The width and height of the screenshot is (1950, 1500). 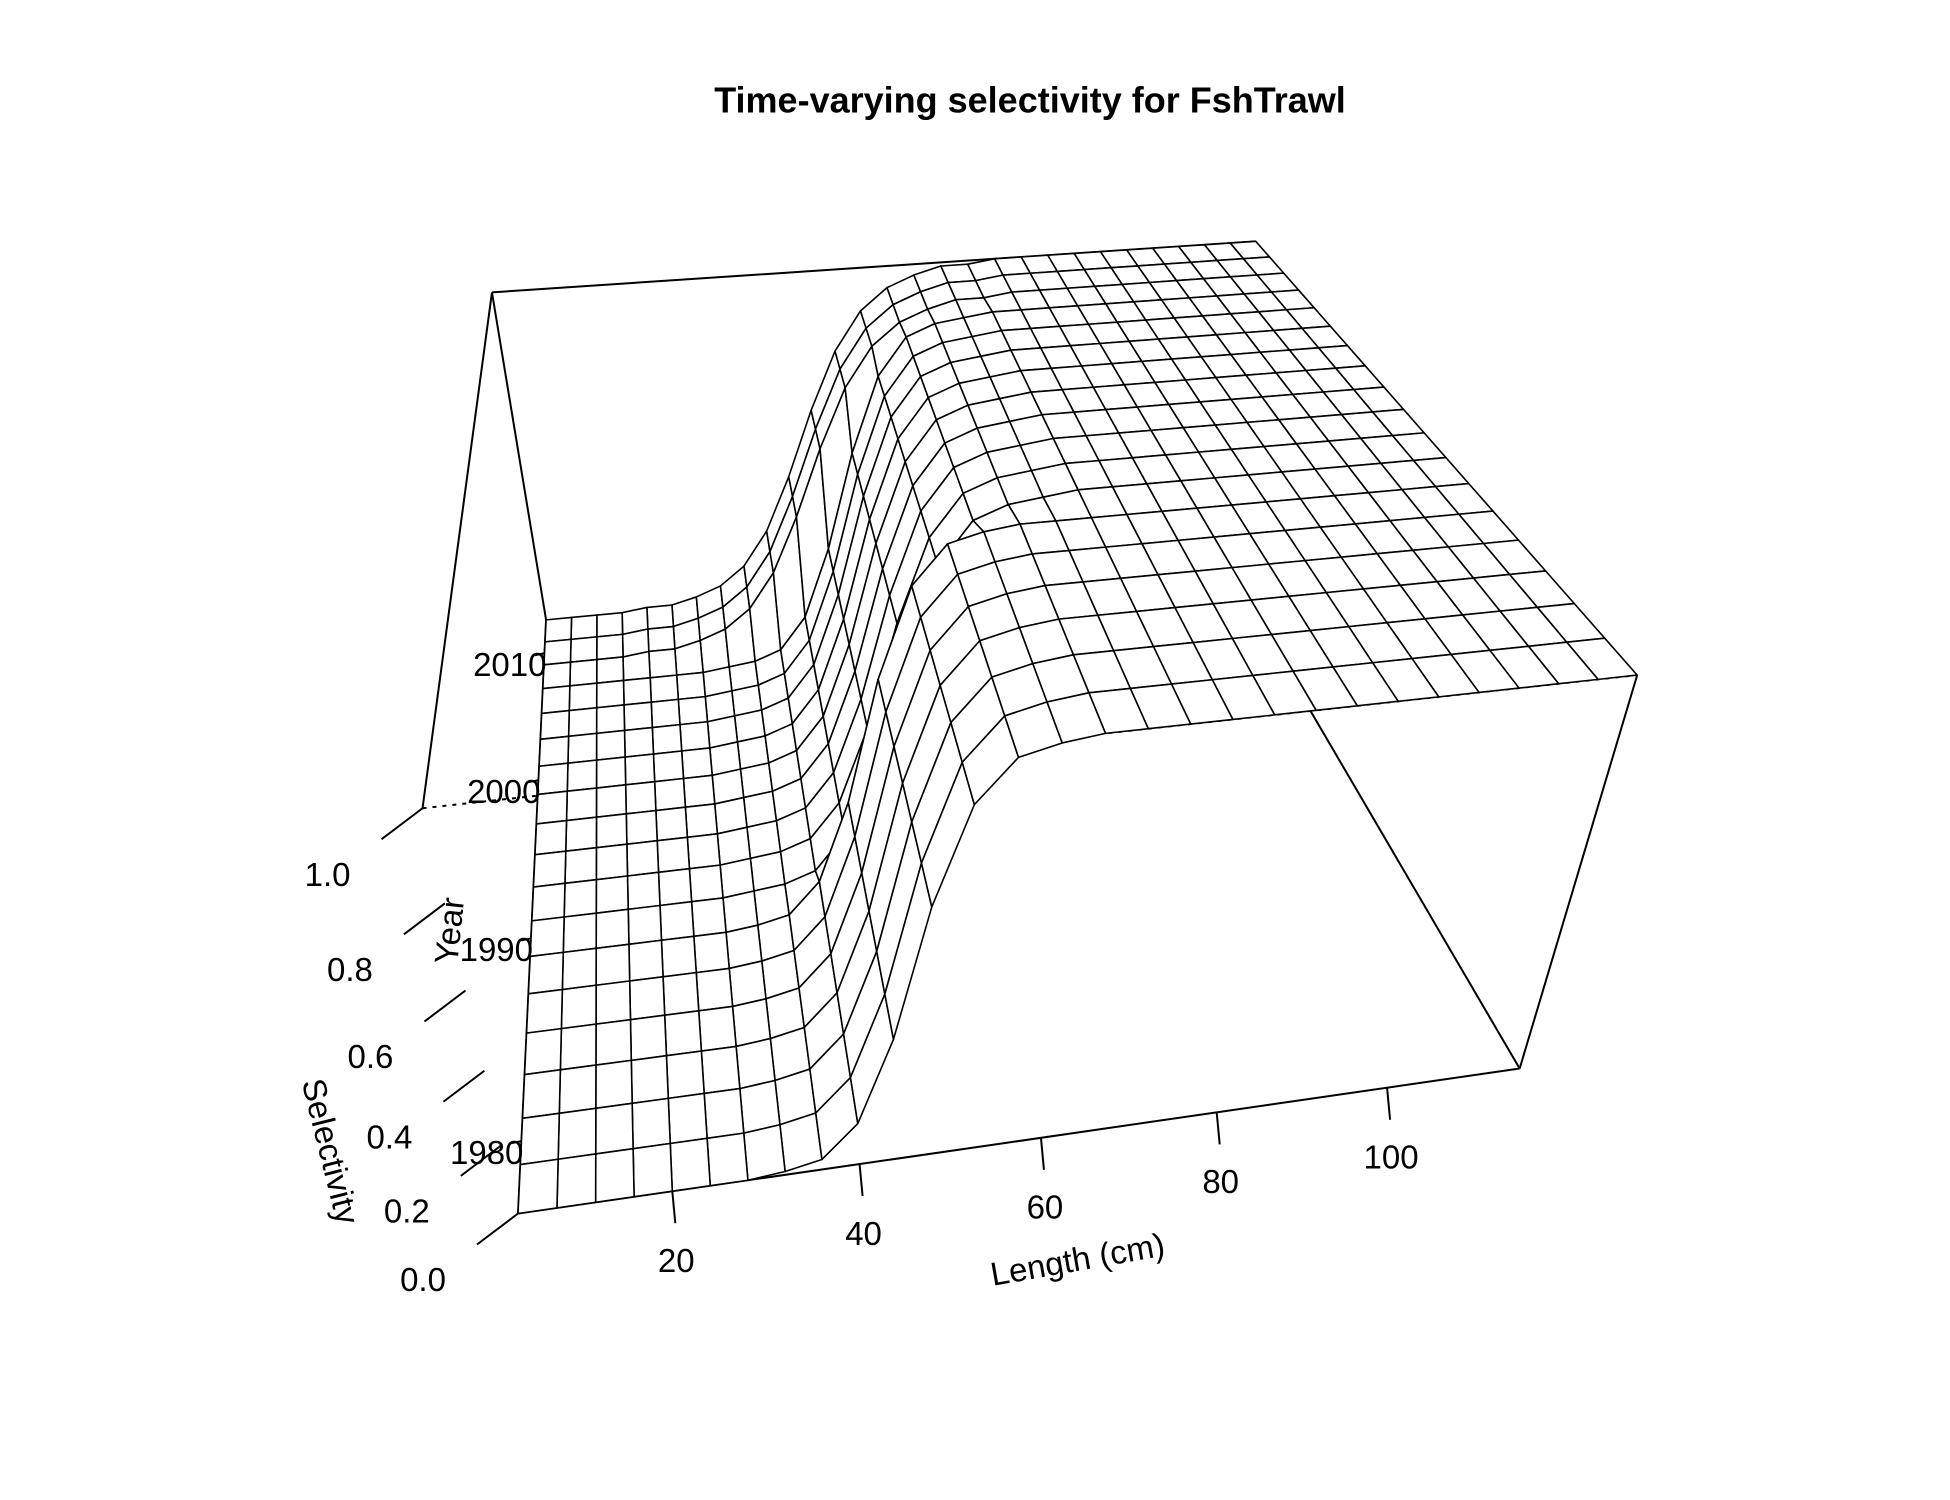 I want to click on z-tick-label: 0.6, so click(x=371, y=1056).